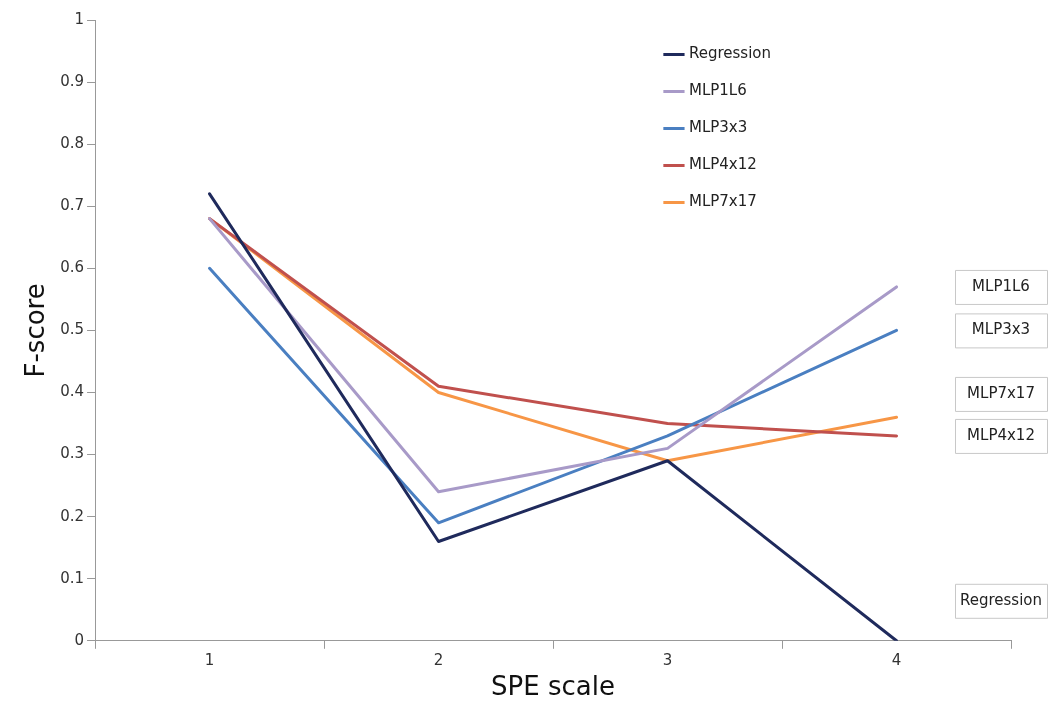 This screenshot has height=716, width=1059. What do you see at coordinates (79, 18) in the screenshot?
I see `y-tick-label: 1` at bounding box center [79, 18].